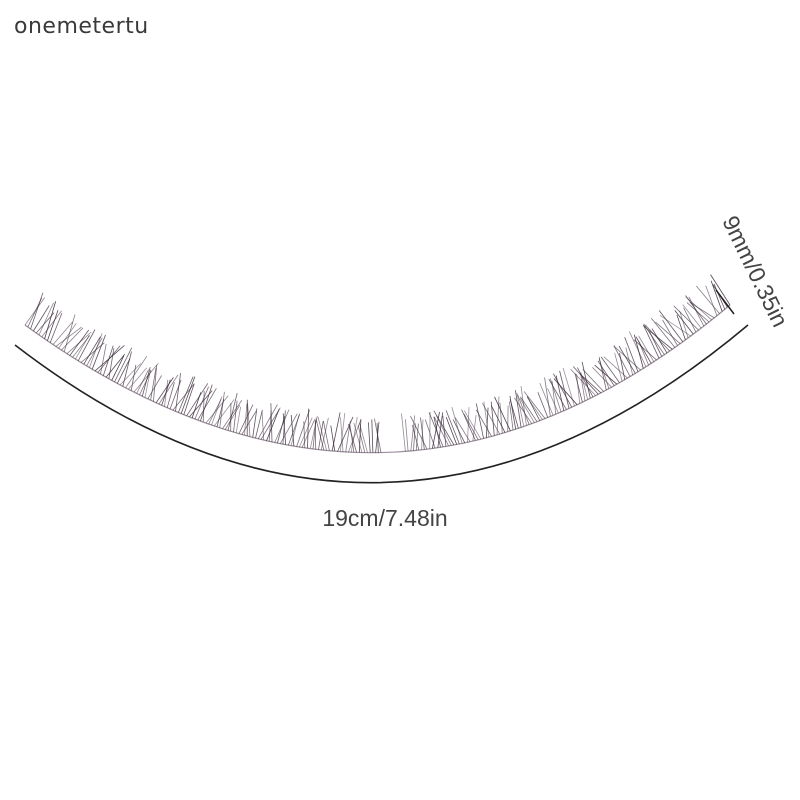 The width and height of the screenshot is (800, 800). Describe the element at coordinates (385, 518) in the screenshot. I see `length-label: 19cm/7.48in` at that location.